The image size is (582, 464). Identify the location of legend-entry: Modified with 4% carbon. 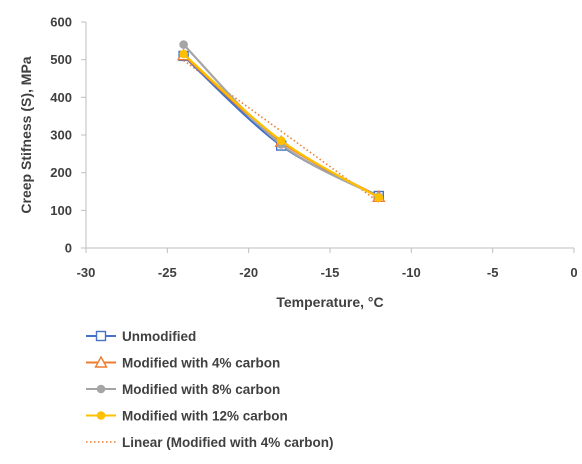
(183, 363).